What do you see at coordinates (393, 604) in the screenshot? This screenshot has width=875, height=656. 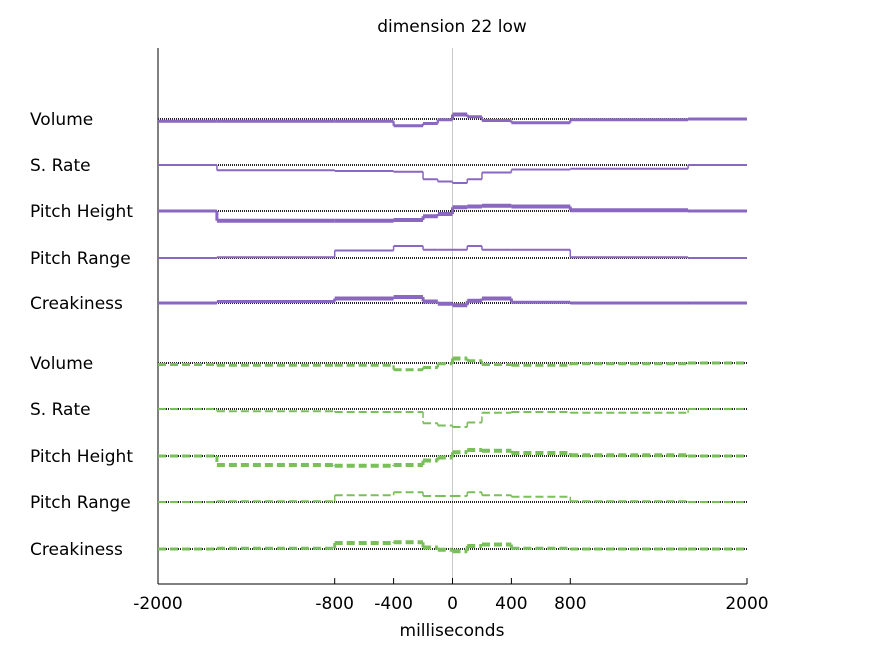 I see `x-tick-label: -400` at bounding box center [393, 604].